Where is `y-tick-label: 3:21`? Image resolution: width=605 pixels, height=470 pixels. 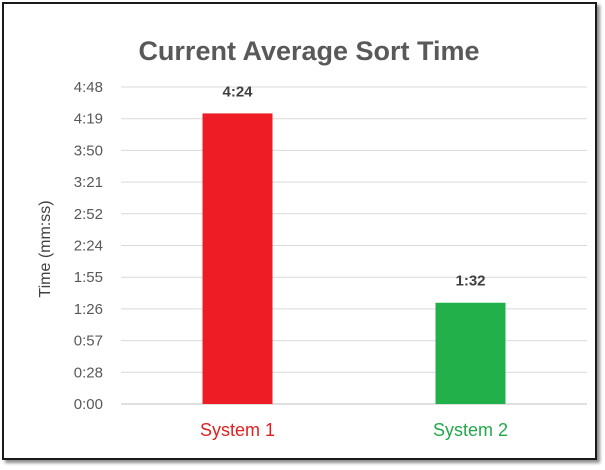
y-tick-label: 3:21 is located at coordinates (88, 182).